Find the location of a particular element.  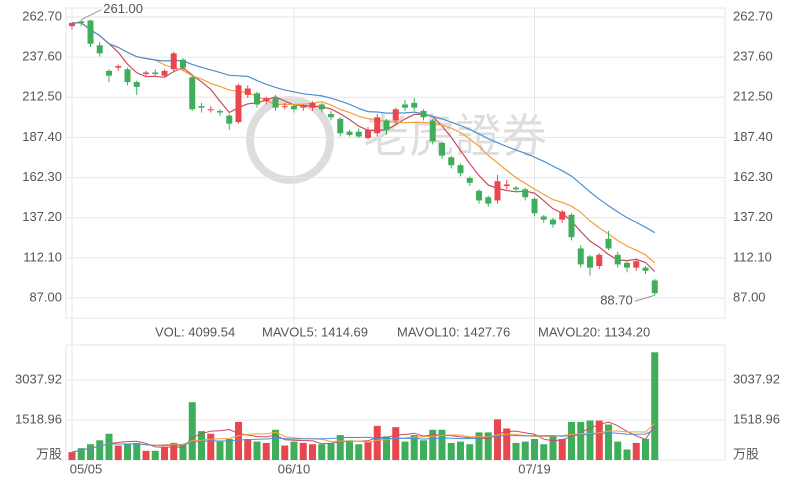

annotation: 88.70 is located at coordinates (616, 300).